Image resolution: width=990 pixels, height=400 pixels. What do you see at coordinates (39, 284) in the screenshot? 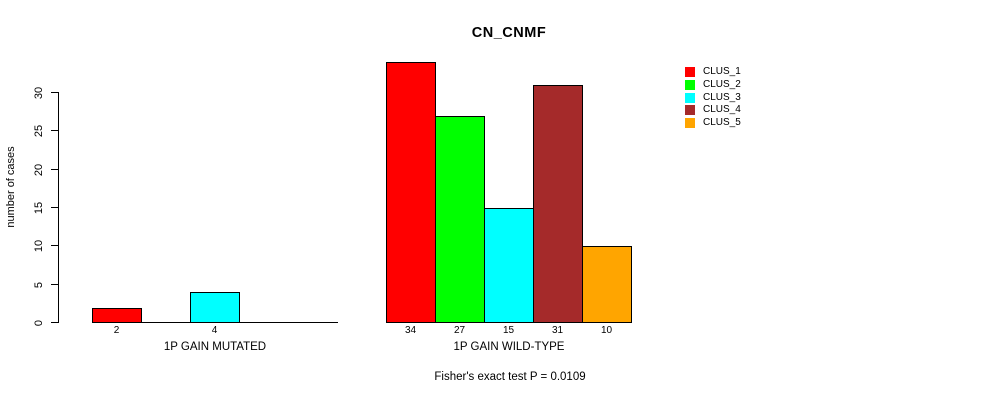
I see `y-tick-label: 5` at bounding box center [39, 284].